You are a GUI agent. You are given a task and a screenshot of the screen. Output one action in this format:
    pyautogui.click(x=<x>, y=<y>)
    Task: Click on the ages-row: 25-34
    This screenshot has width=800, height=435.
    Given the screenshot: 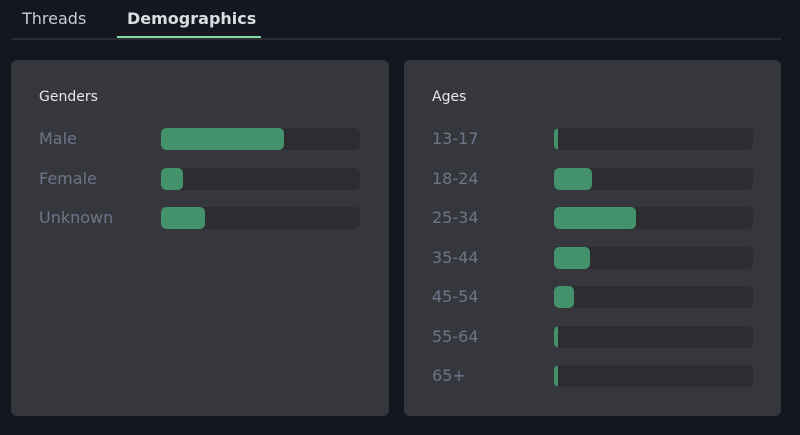 What is the action you would take?
    pyautogui.click(x=593, y=218)
    